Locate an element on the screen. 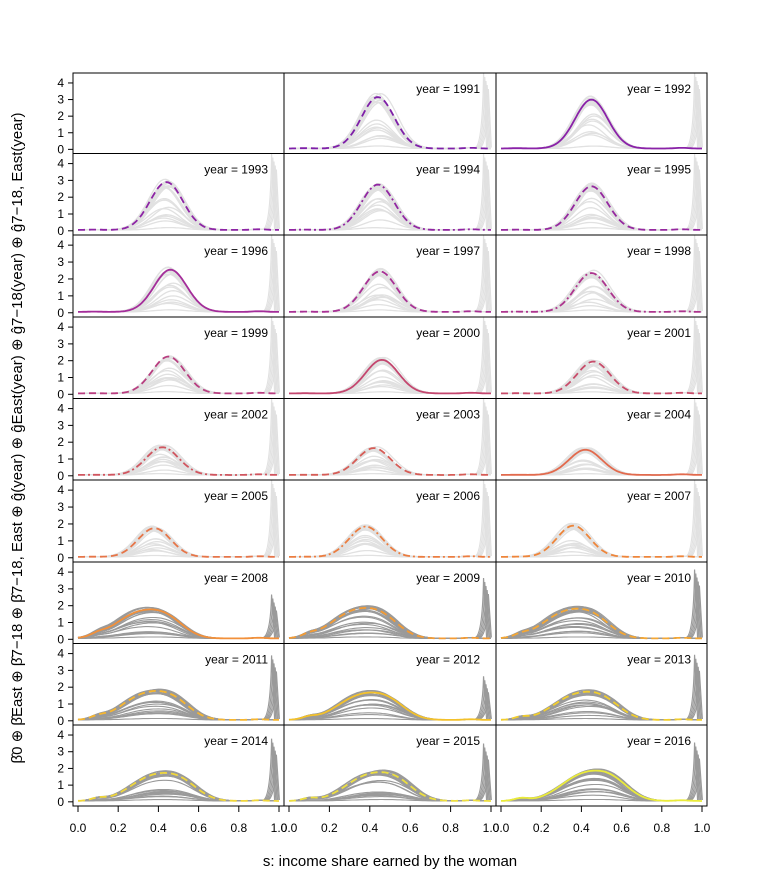  panel-2011: year = 2011 is located at coordinates (178, 684).